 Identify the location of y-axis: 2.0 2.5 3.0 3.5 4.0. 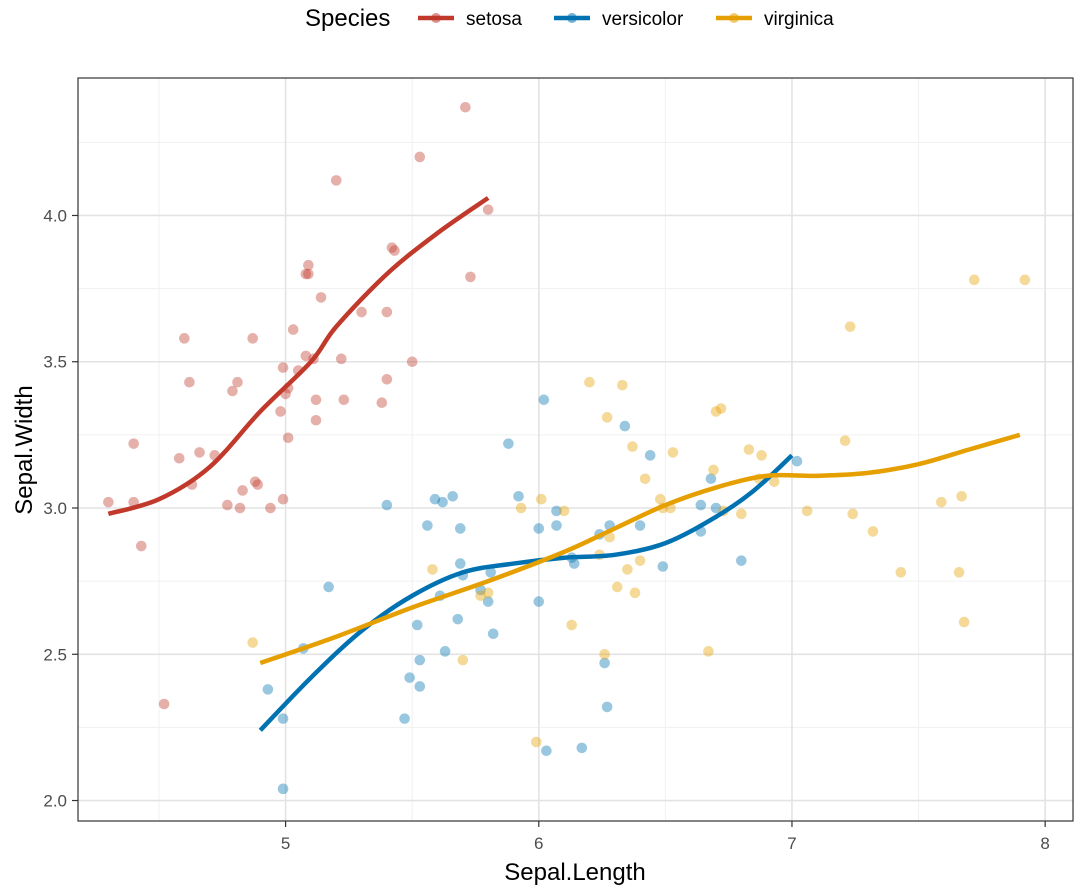
(60, 508).